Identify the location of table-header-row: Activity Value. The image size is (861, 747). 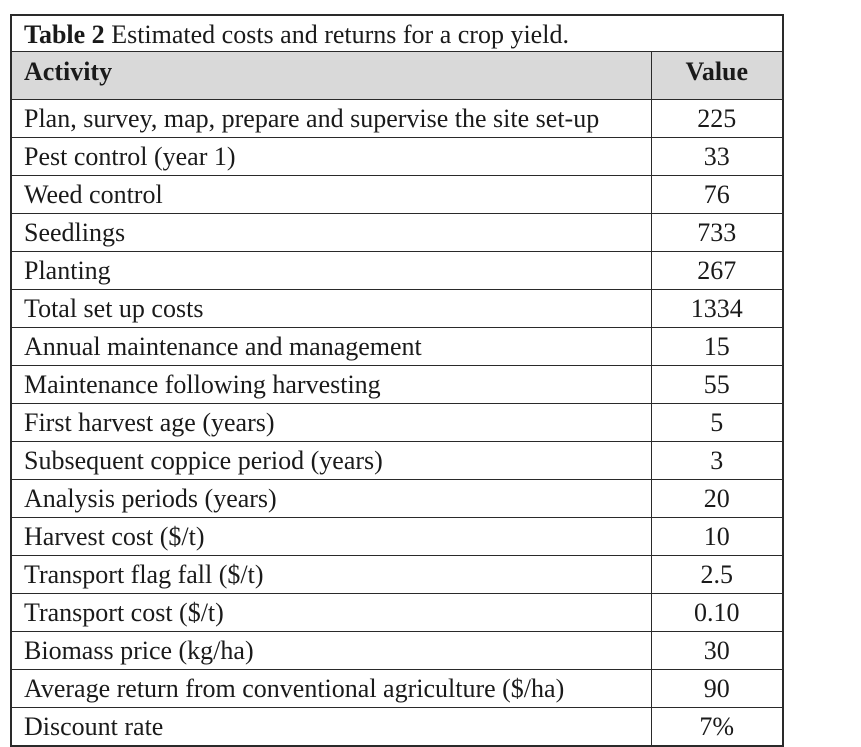
(397, 76).